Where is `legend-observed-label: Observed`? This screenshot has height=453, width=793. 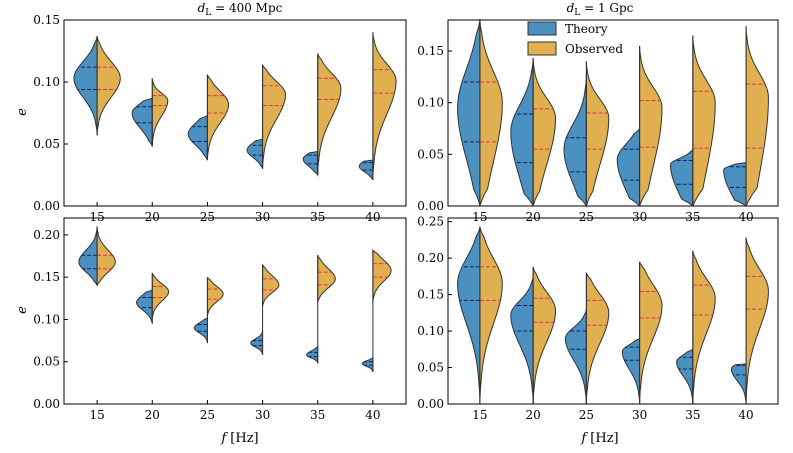 legend-observed-label: Observed is located at coordinates (594, 49).